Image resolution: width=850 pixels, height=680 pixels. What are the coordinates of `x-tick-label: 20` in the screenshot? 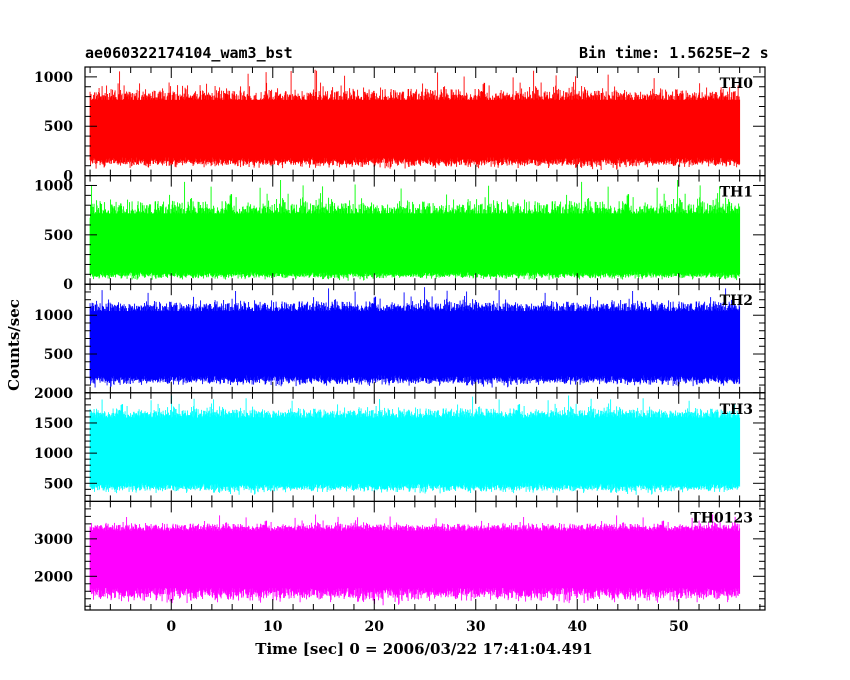 It's located at (375, 627).